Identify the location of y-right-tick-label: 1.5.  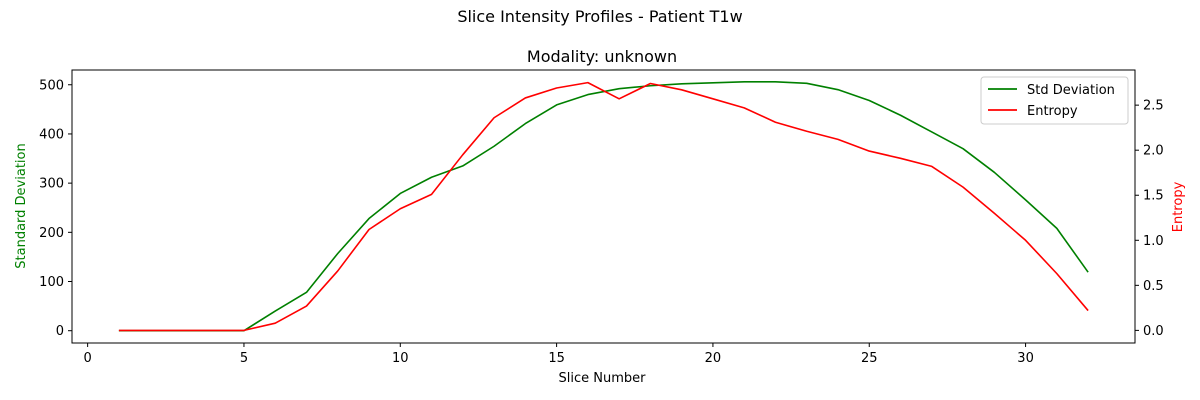
(1153, 196).